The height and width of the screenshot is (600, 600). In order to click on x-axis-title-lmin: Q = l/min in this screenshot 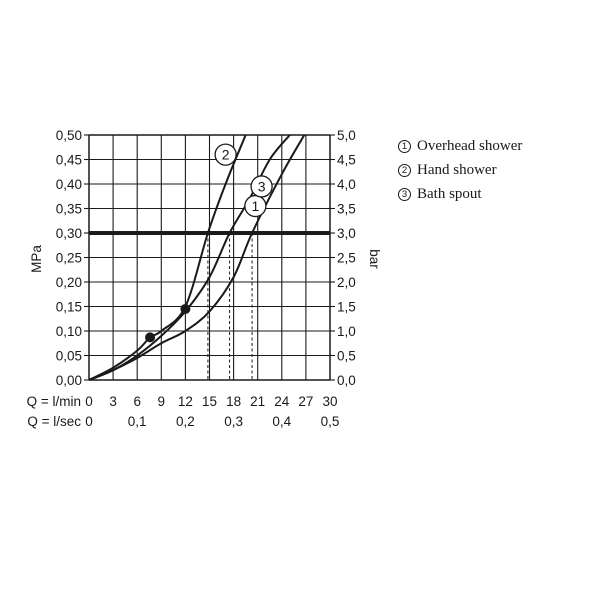, I will do `click(54, 401)`.